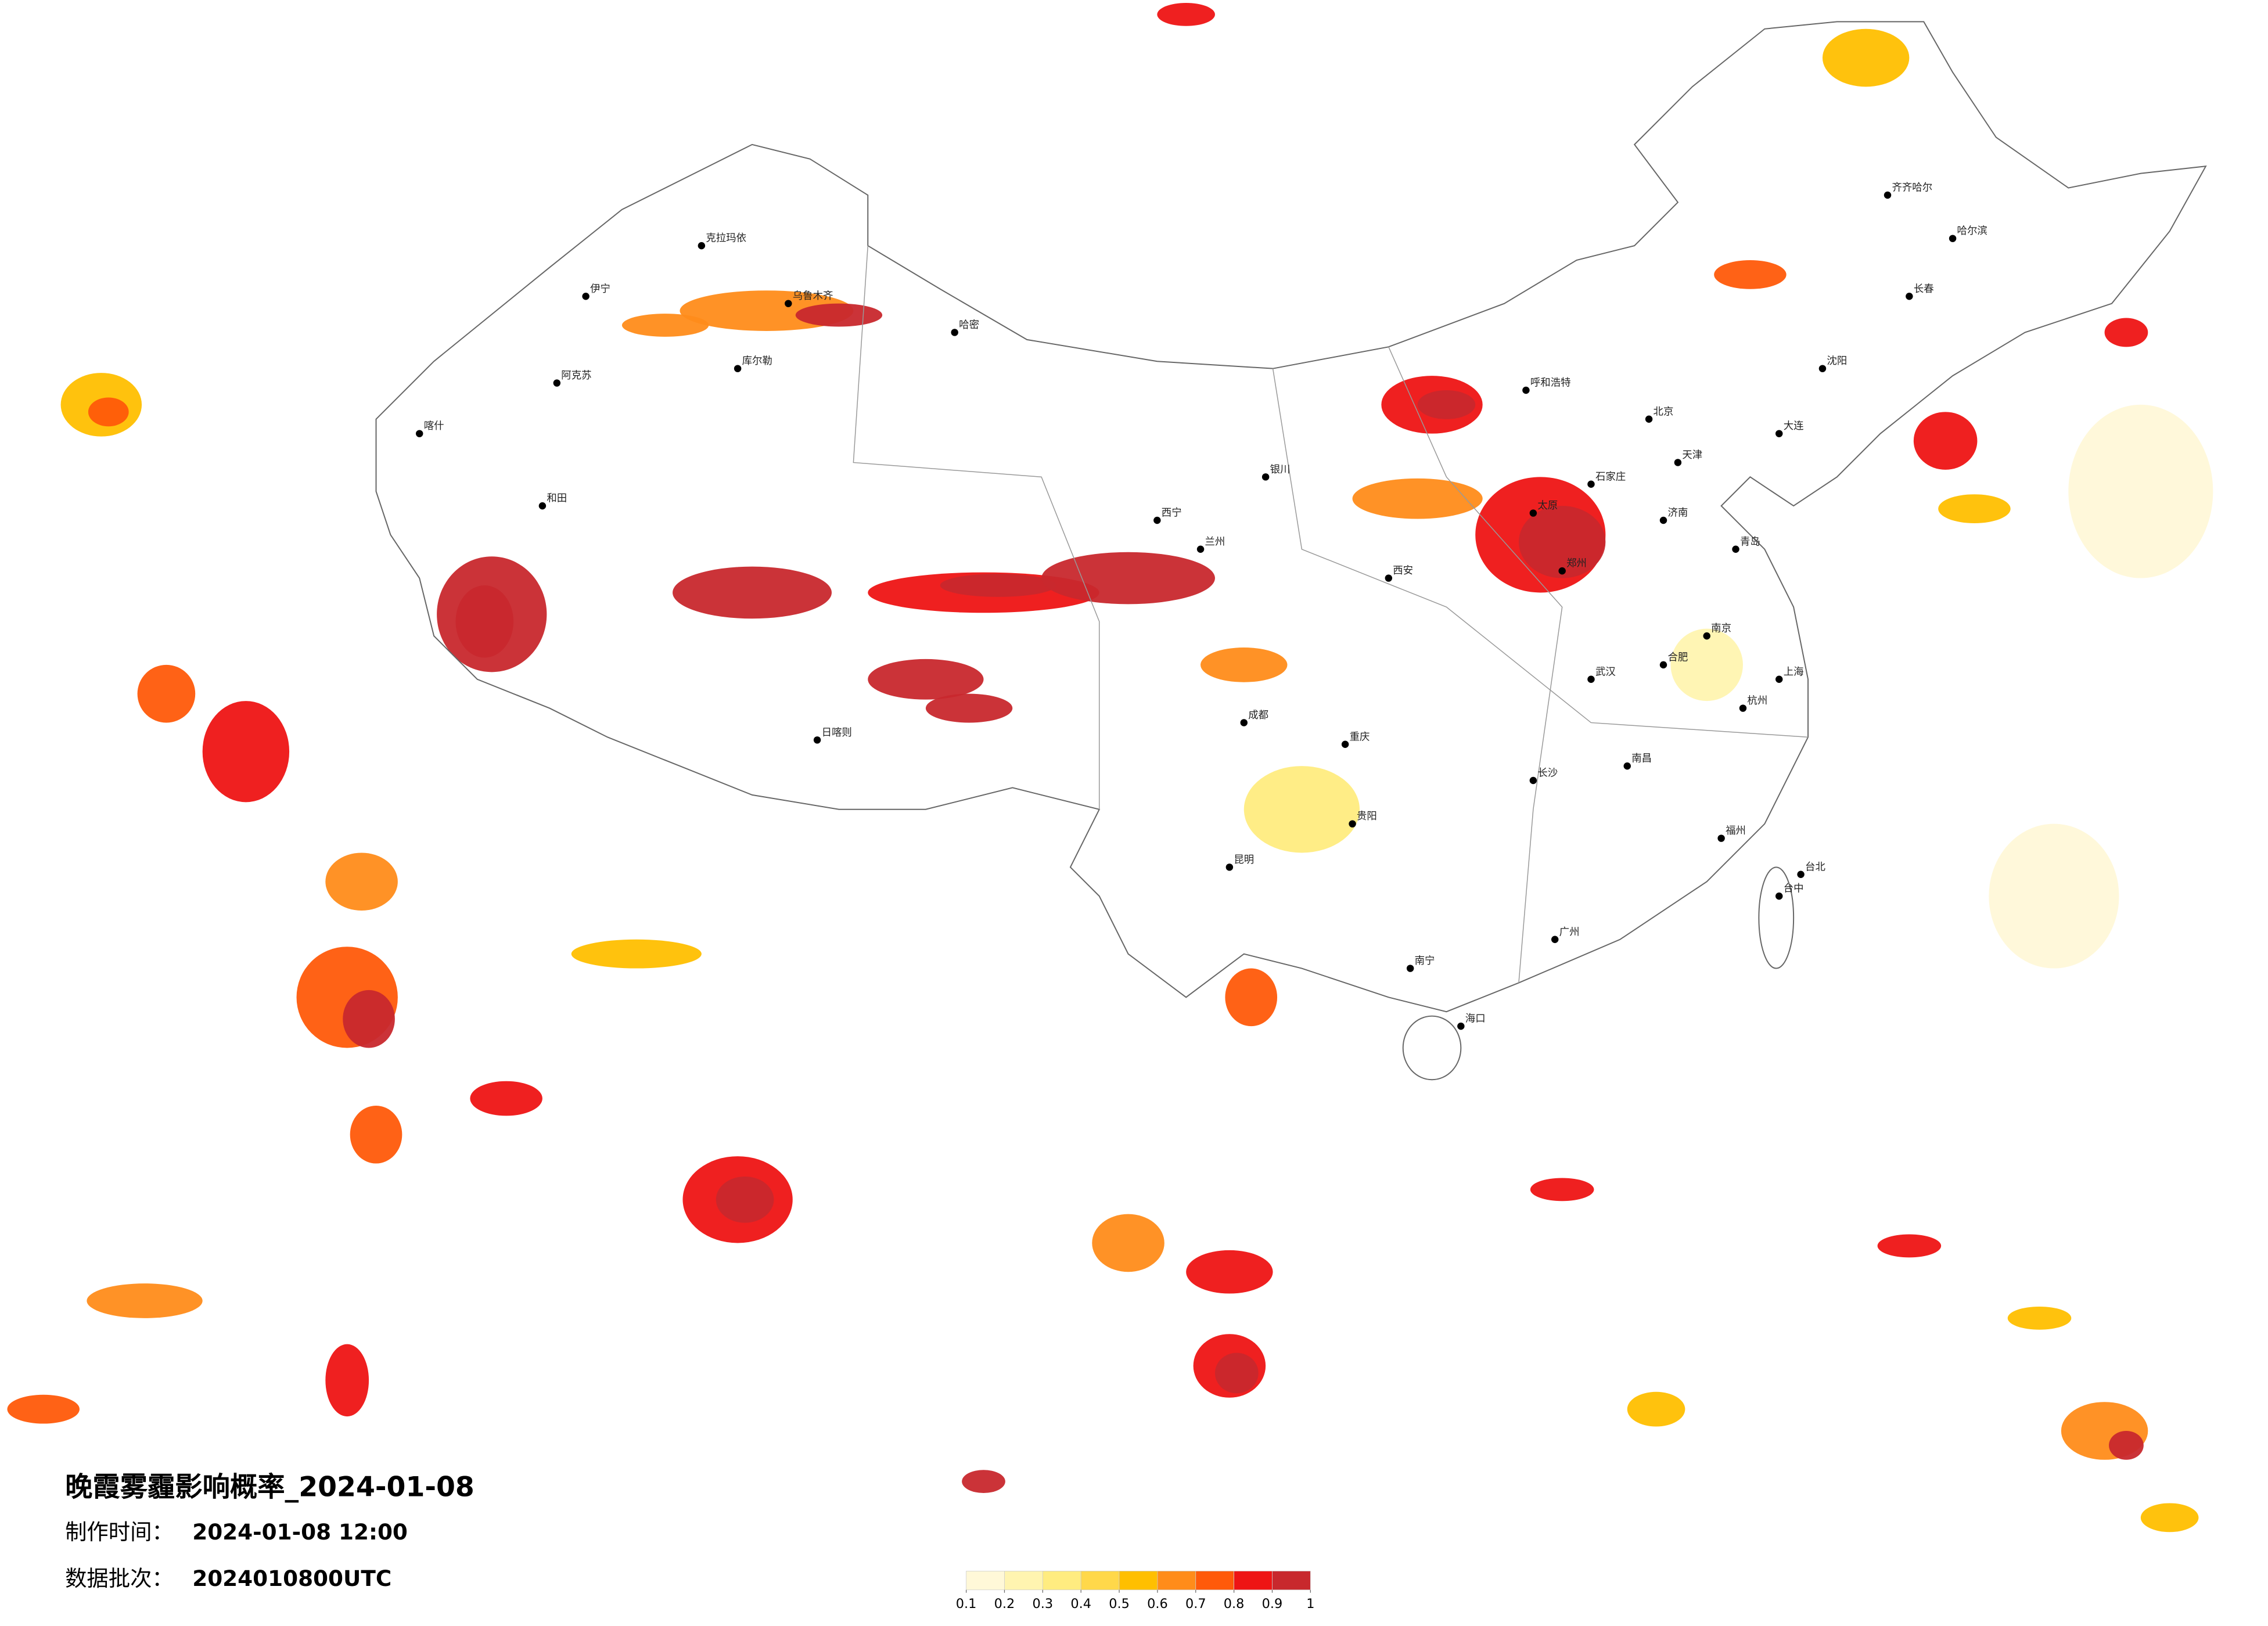 The image size is (2268, 1626). What do you see at coordinates (1234, 1603) in the screenshot?
I see `colorbar-tick-label: 0.8` at bounding box center [1234, 1603].